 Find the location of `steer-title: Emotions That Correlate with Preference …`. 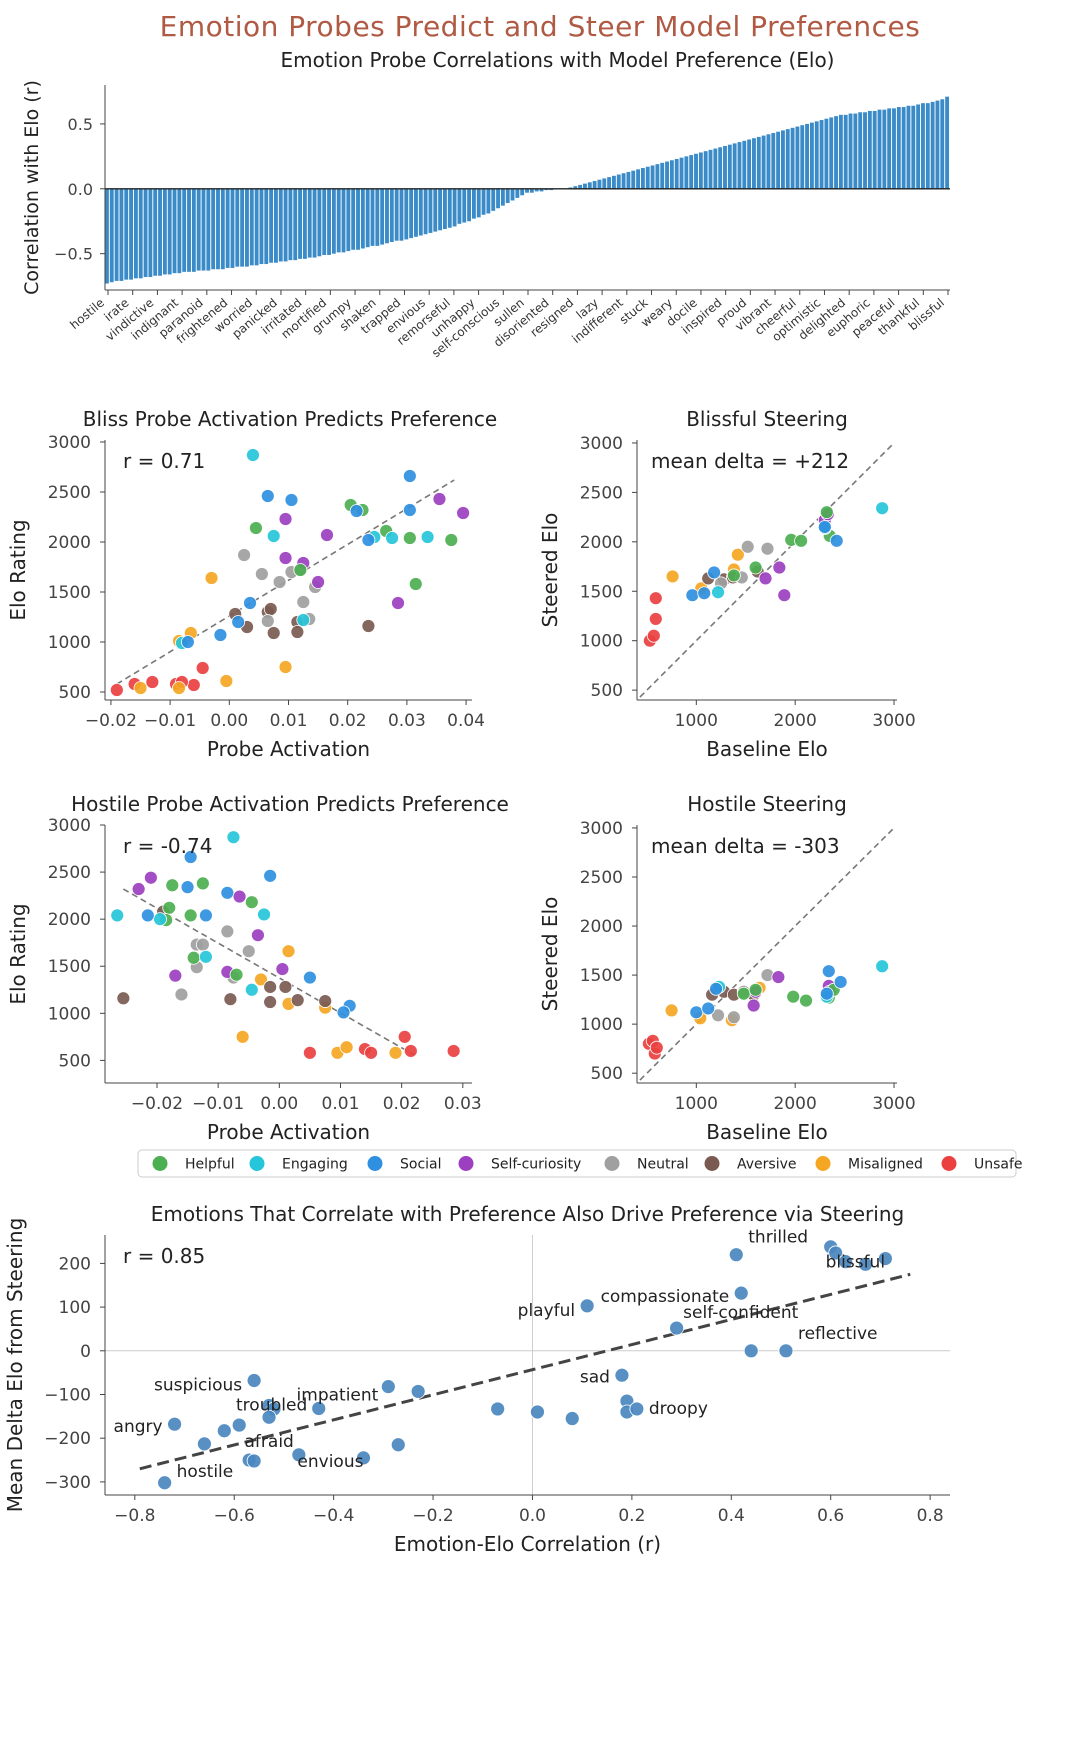

steer-title: Emotions That Correlate with Preference … is located at coordinates (527, 1214).